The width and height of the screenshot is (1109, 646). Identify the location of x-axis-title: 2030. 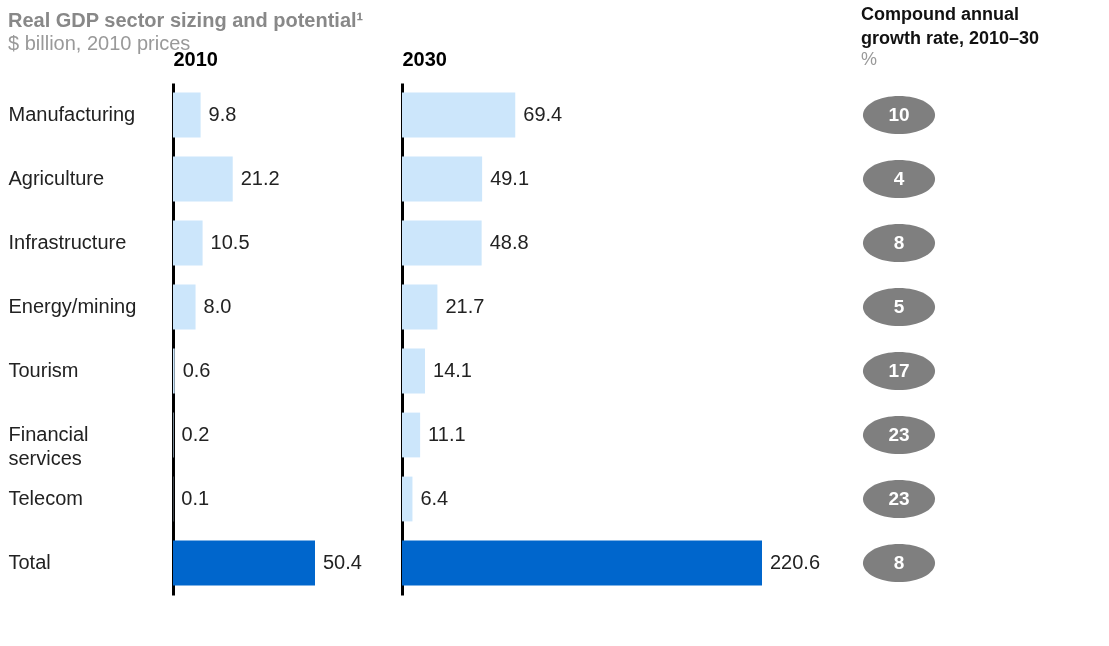
(424, 58).